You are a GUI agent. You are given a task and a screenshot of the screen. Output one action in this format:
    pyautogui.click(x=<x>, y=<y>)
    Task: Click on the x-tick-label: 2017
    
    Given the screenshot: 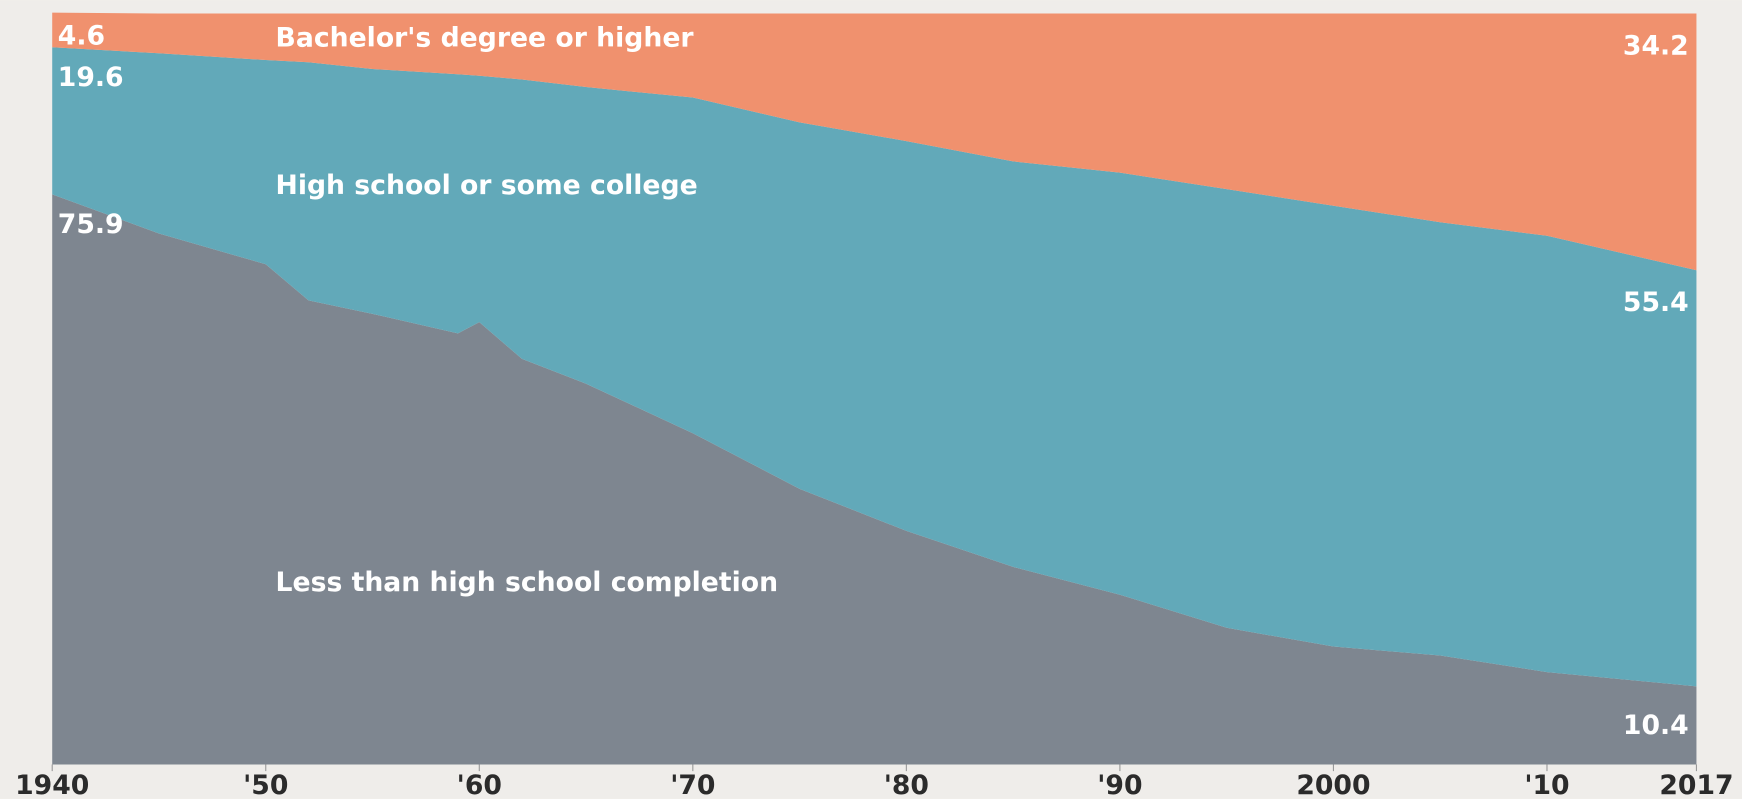 What is the action you would take?
    pyautogui.click(x=1696, y=784)
    